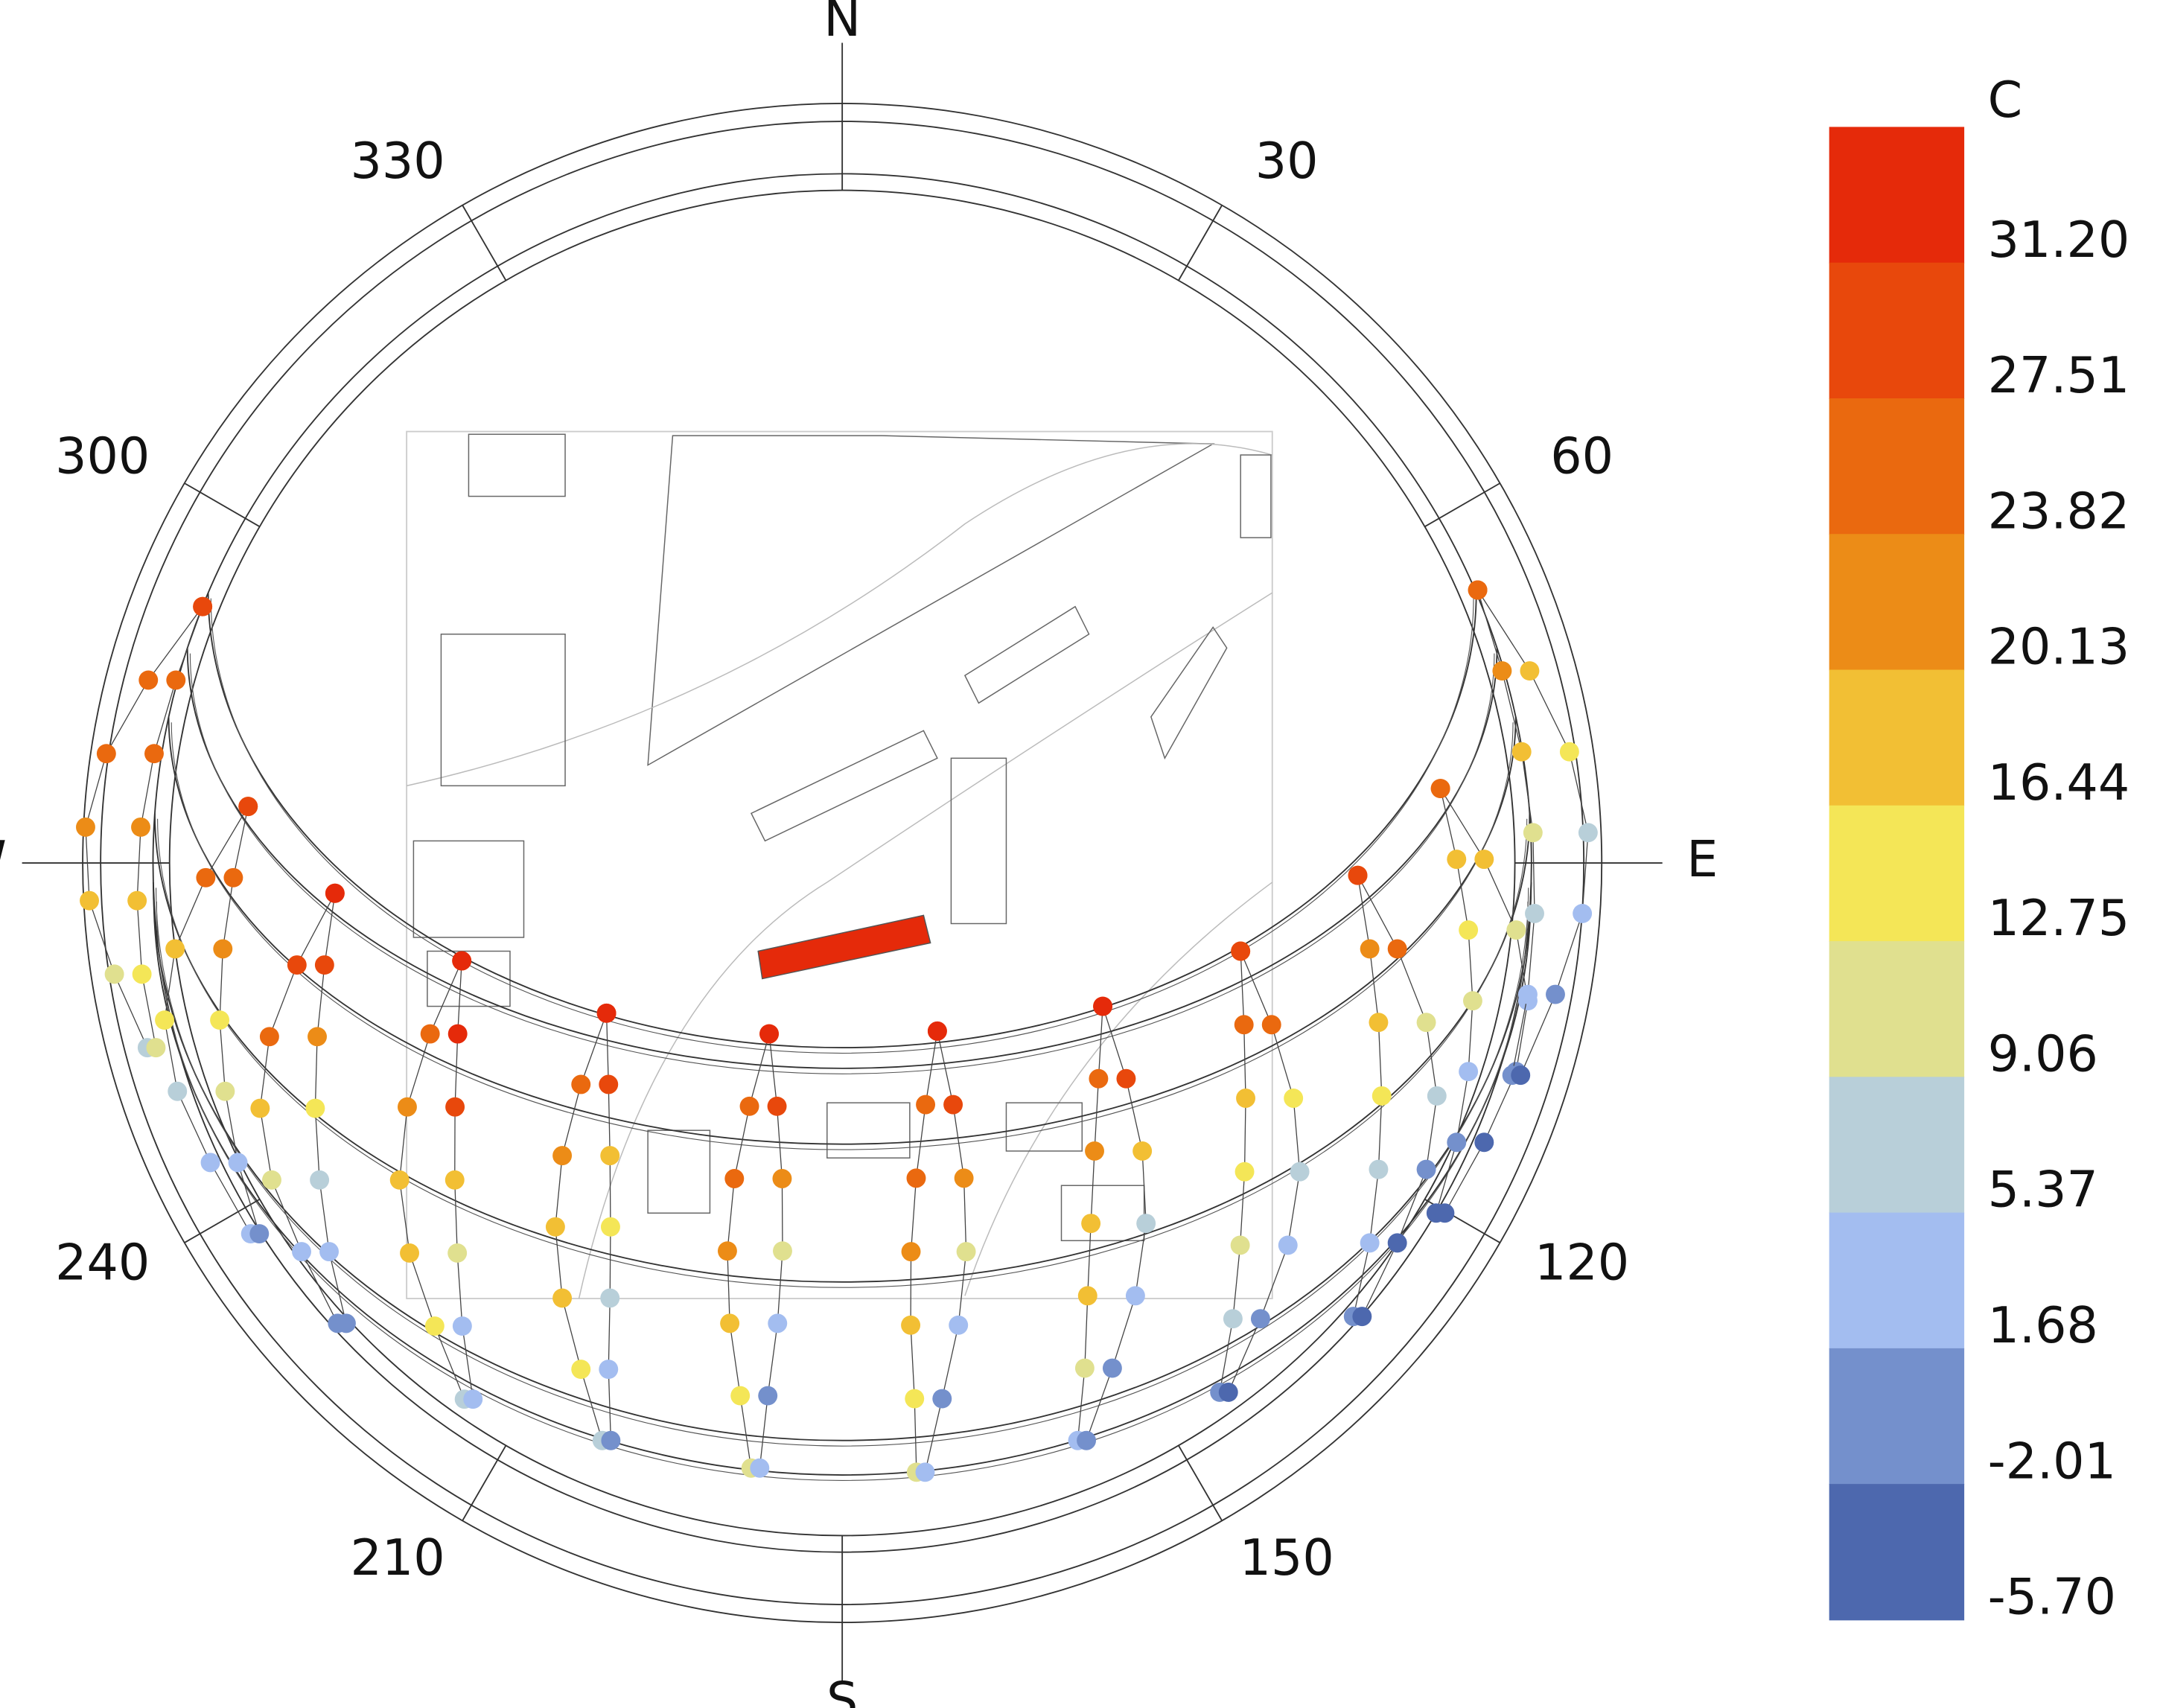  I want to click on compass-label: S, so click(842, 1690).